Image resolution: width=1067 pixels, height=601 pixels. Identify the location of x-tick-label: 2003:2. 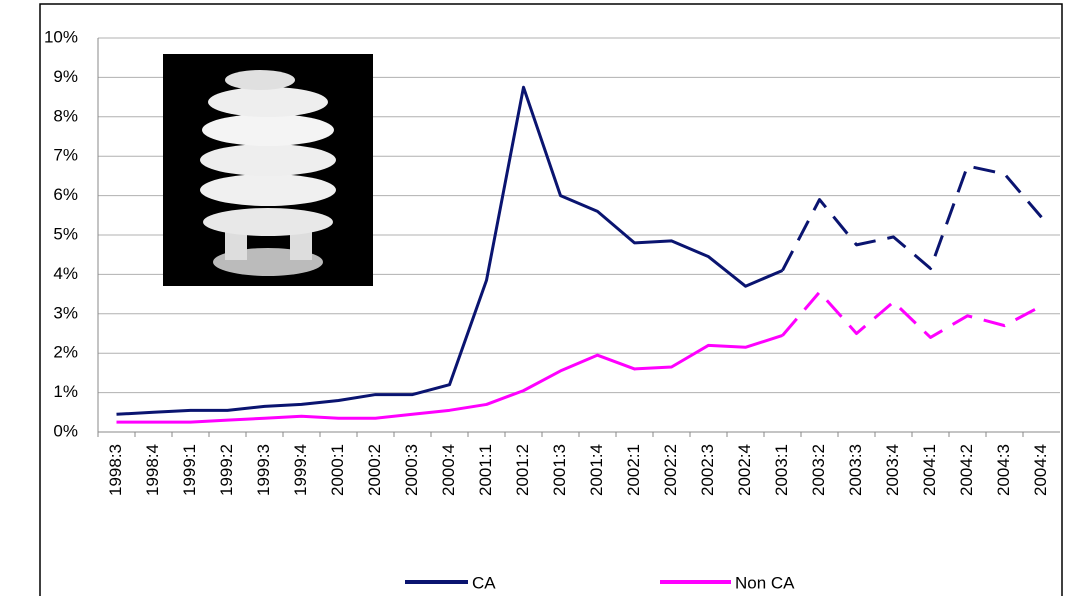
(818, 470).